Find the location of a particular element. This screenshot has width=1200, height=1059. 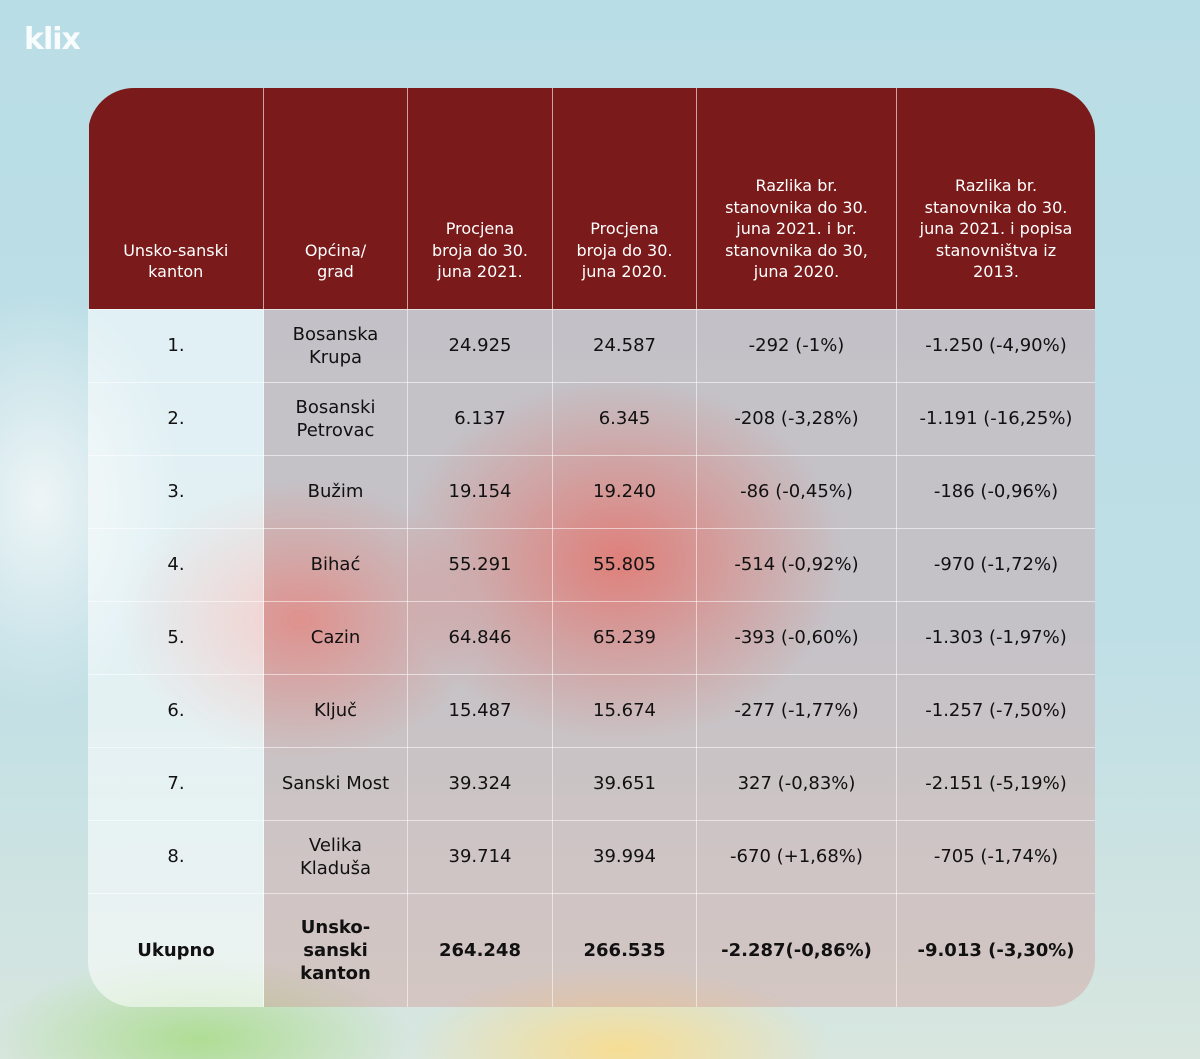

total-cell: Ukupno is located at coordinates (176, 949).